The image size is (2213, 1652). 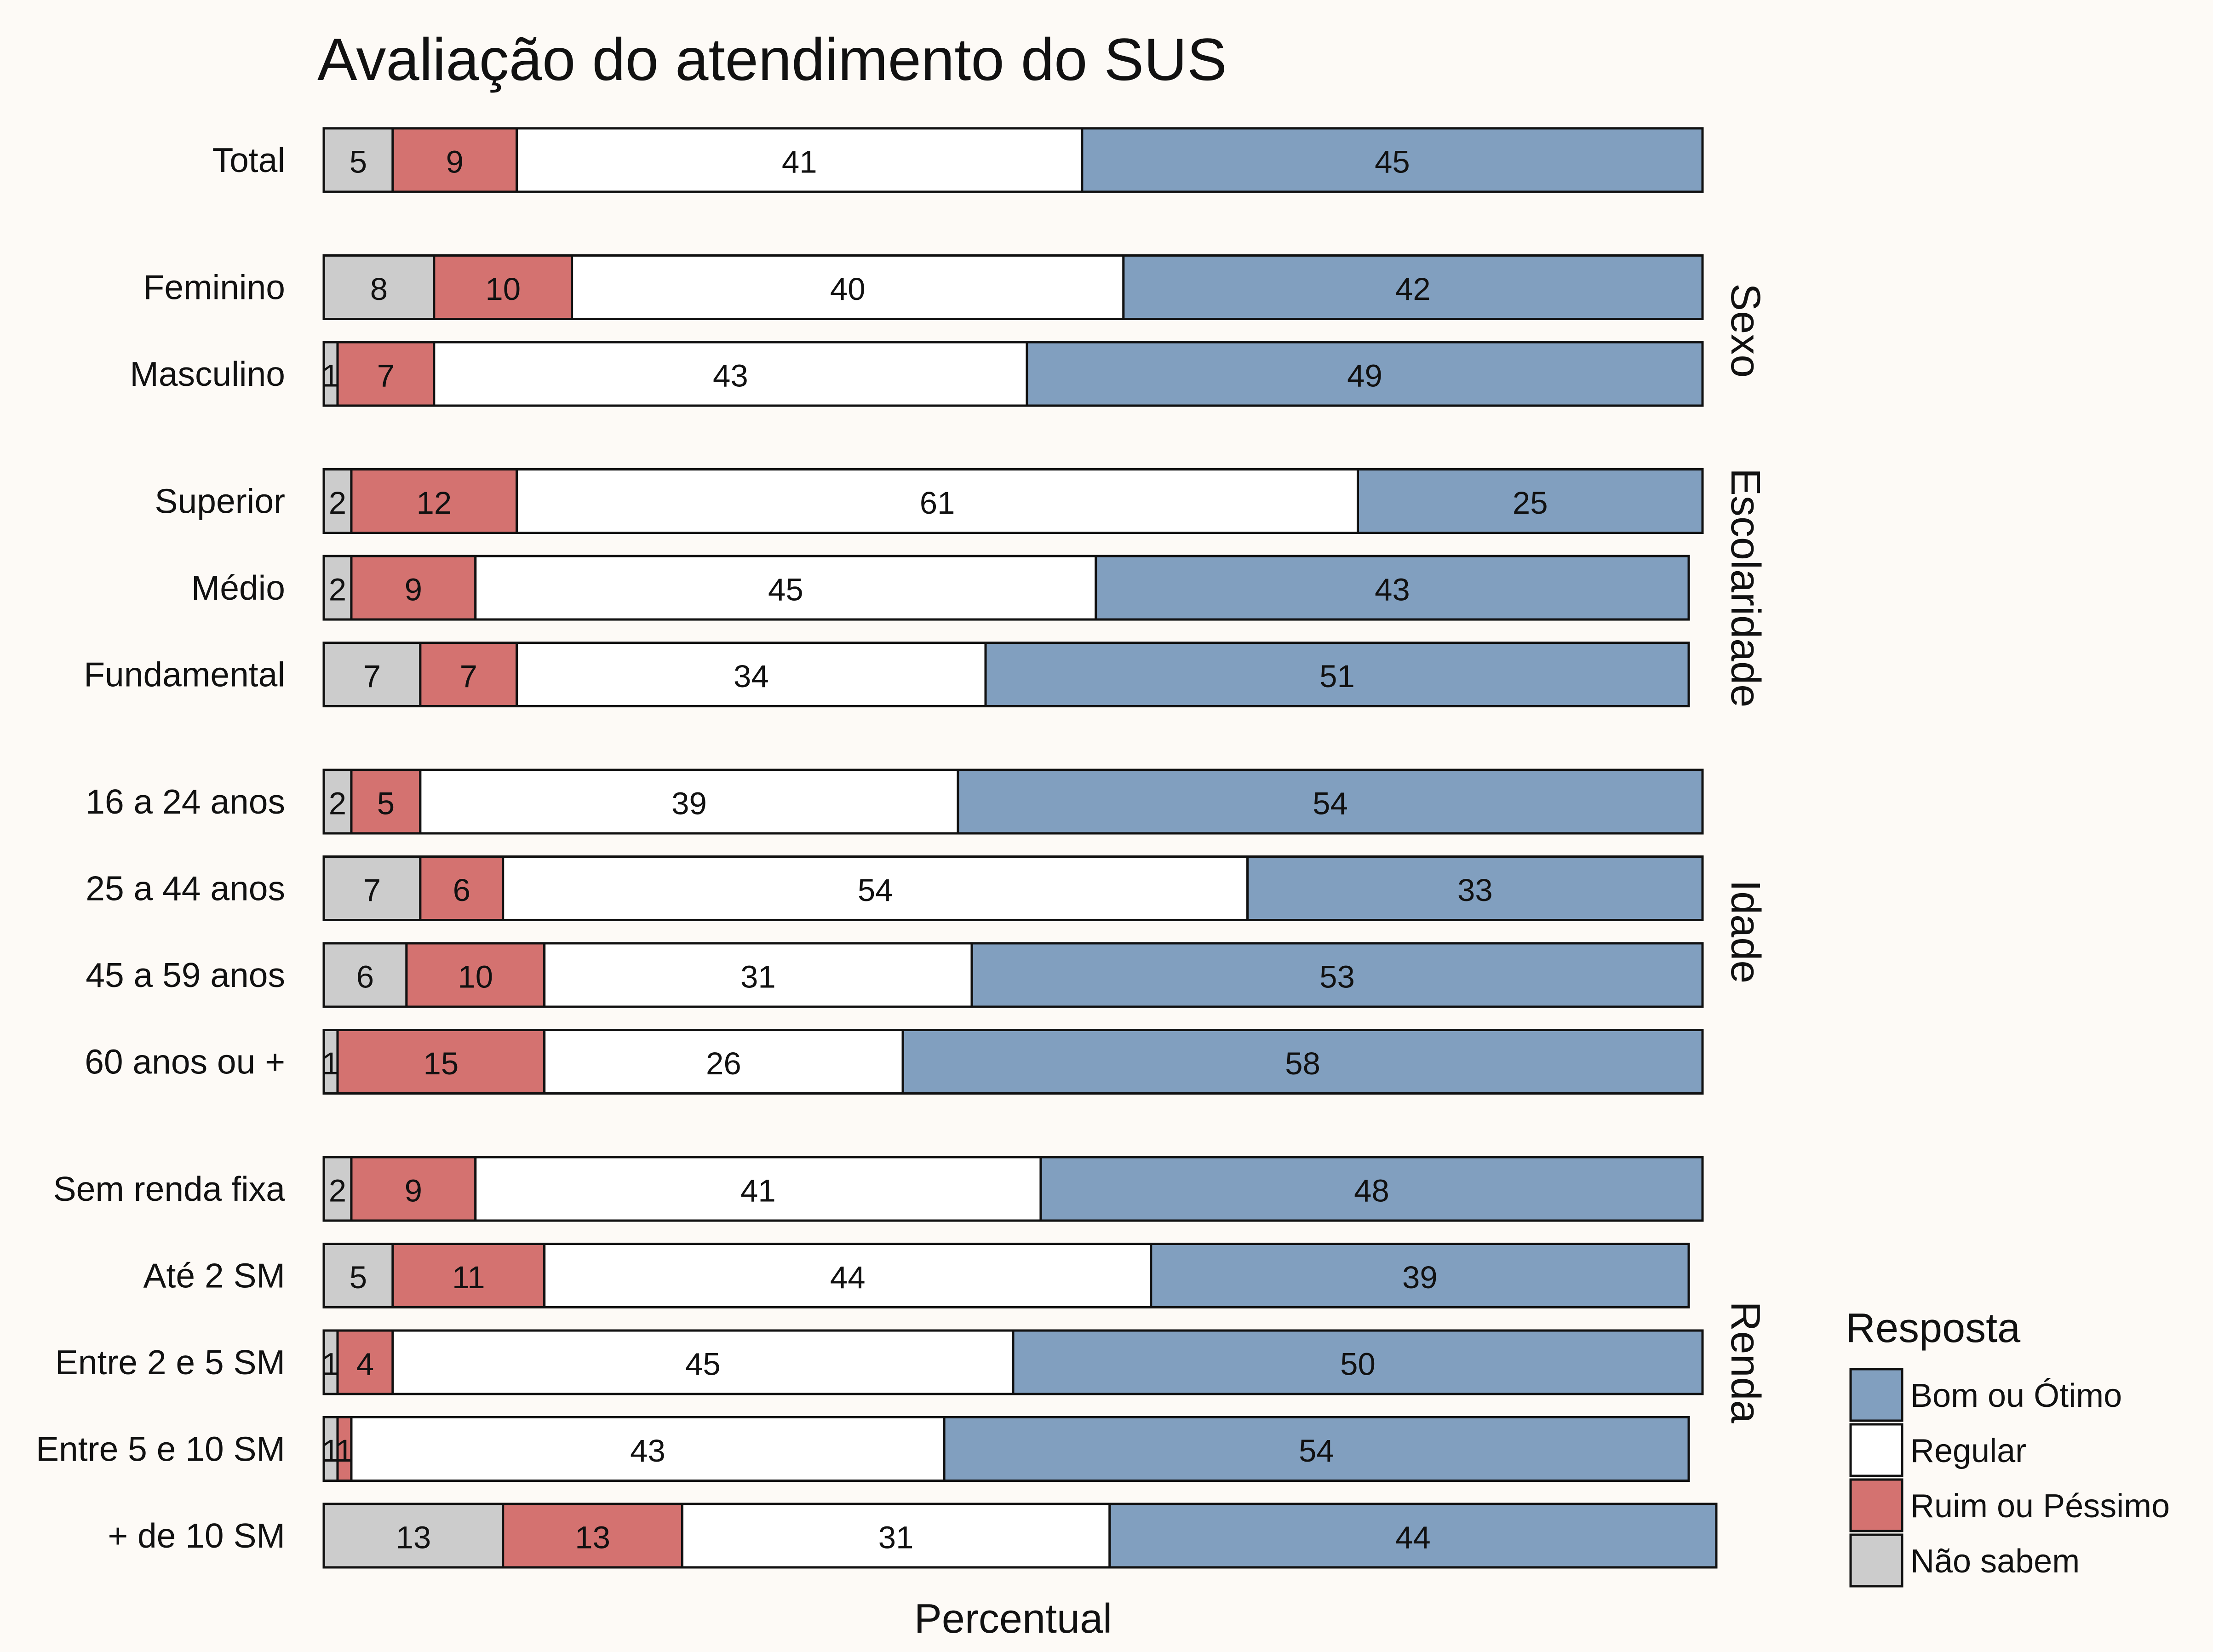 What do you see at coordinates (1745, 330) in the screenshot?
I see `facet-label-sexo: Sexo` at bounding box center [1745, 330].